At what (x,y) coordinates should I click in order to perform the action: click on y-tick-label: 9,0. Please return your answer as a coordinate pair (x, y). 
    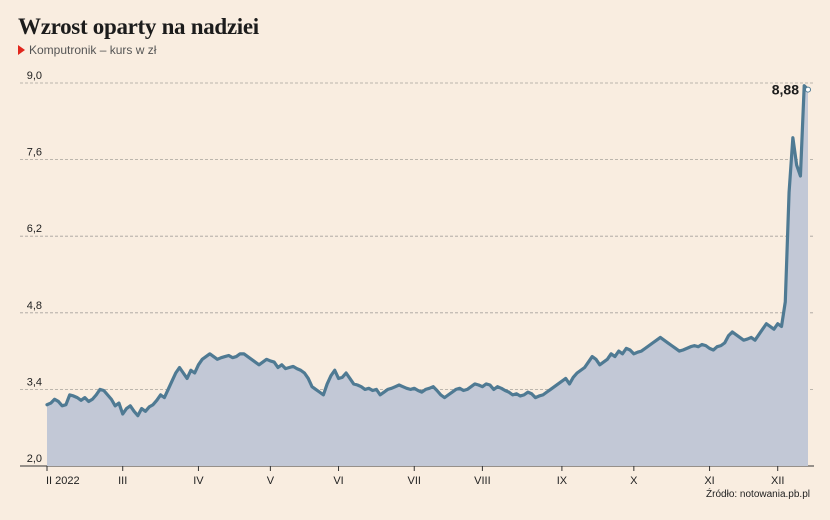
    Looking at the image, I should click on (34, 76).